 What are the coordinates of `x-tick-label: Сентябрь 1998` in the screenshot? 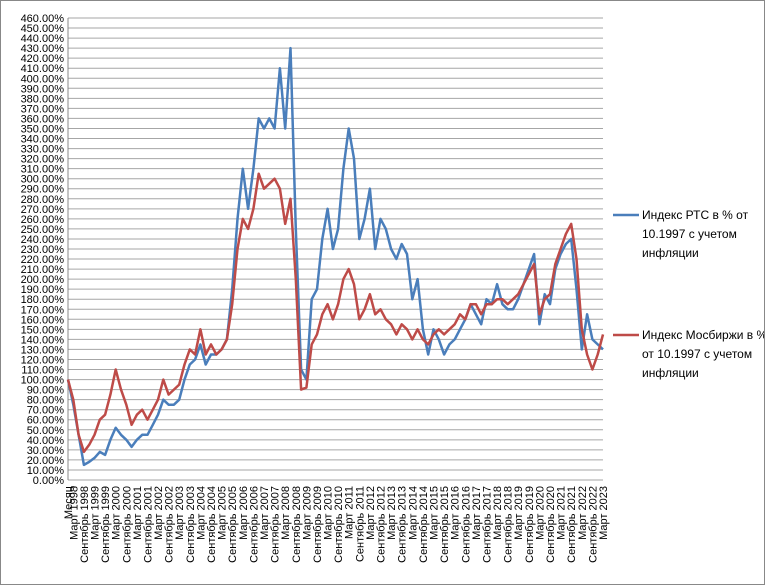 It's located at (85, 524).